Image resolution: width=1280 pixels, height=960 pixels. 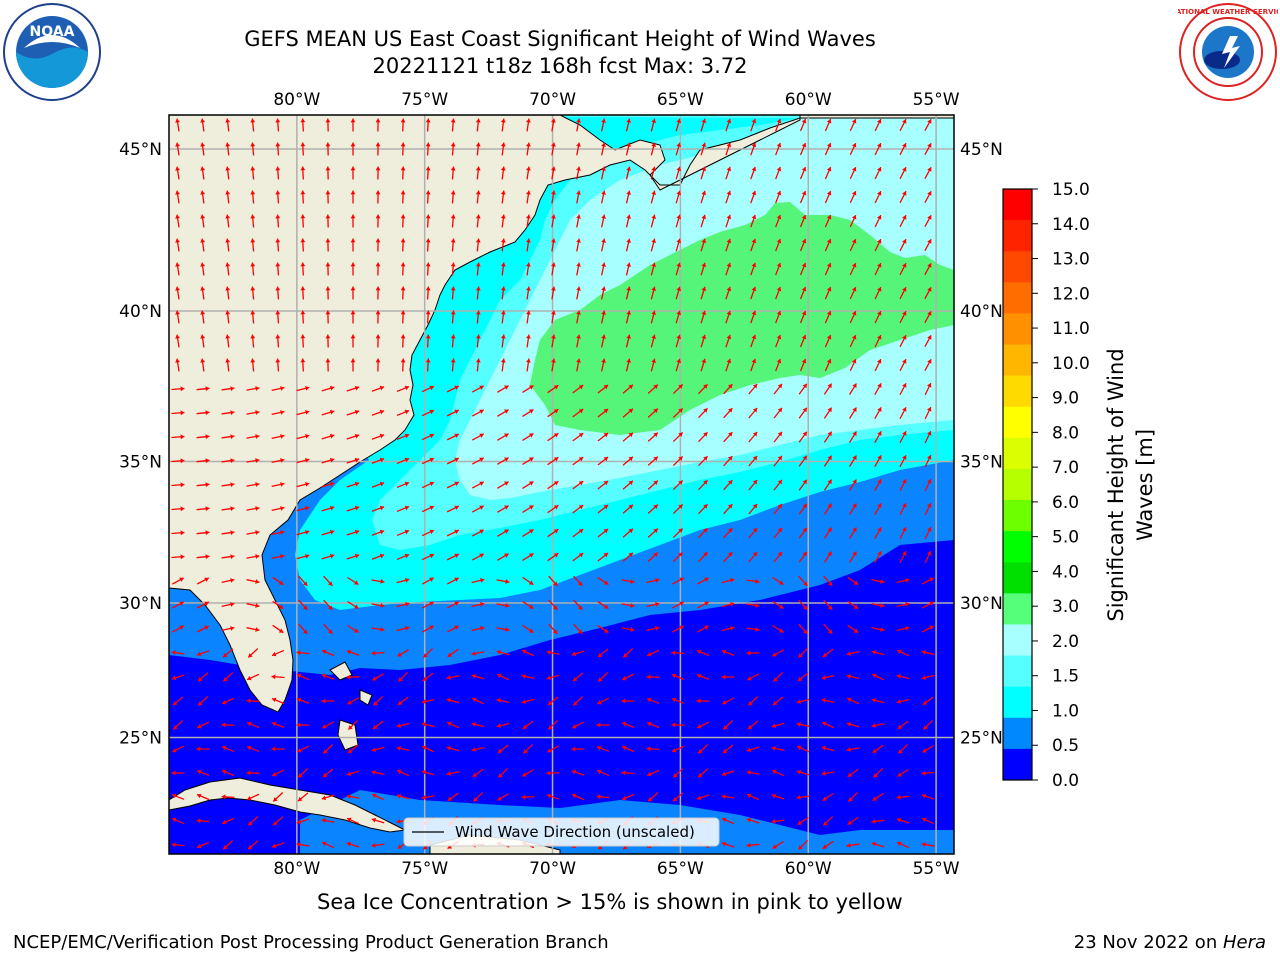 What do you see at coordinates (52, 32) in the screenshot?
I see `noaa-logo-text: NOAA` at bounding box center [52, 32].